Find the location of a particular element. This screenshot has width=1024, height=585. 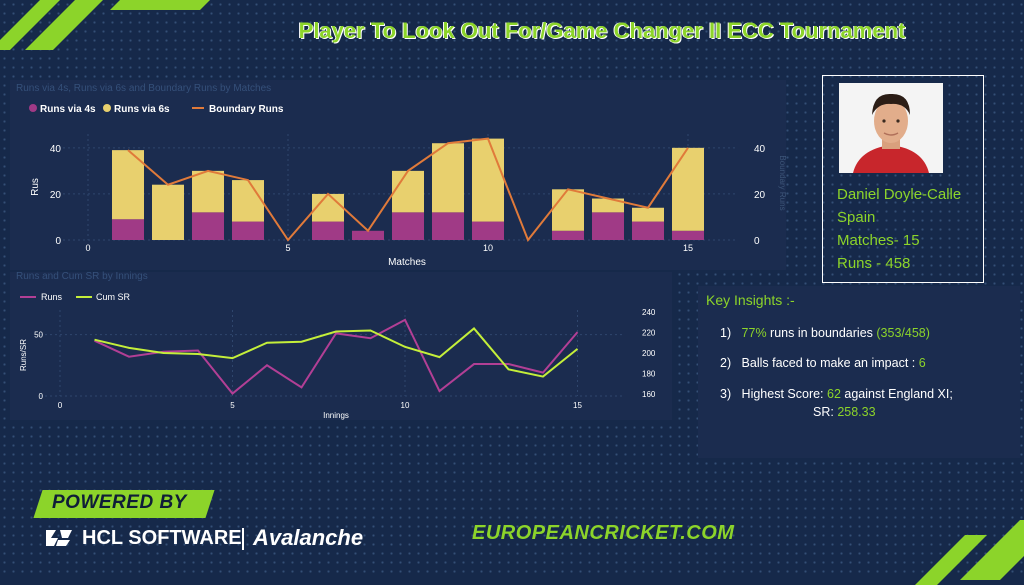

player-matches: Matches- 15 is located at coordinates (878, 240).